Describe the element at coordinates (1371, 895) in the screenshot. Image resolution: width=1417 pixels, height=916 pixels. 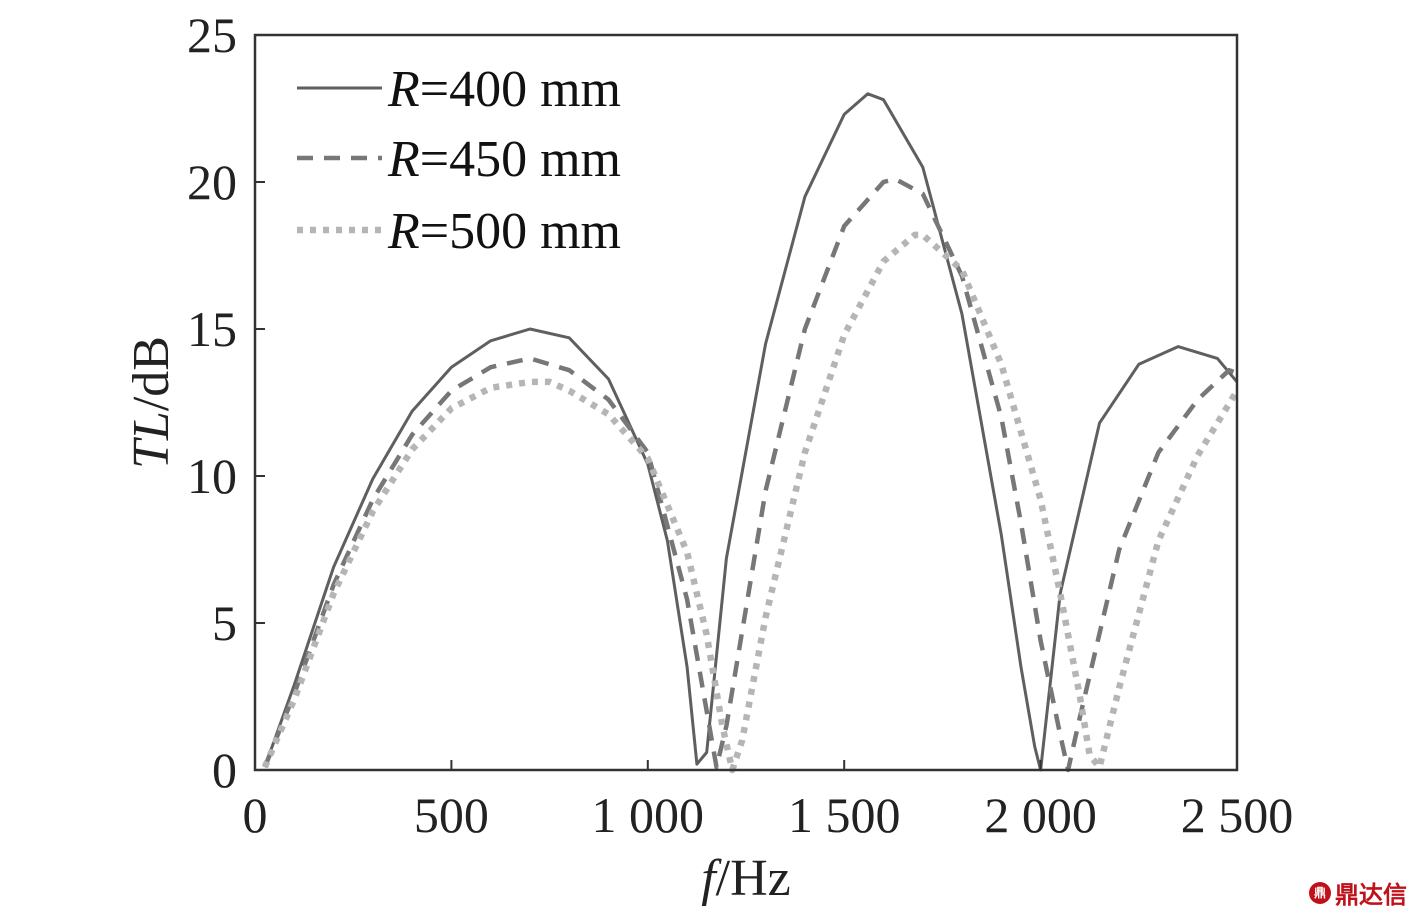
I see `watermark-text: 鼎达信` at that location.